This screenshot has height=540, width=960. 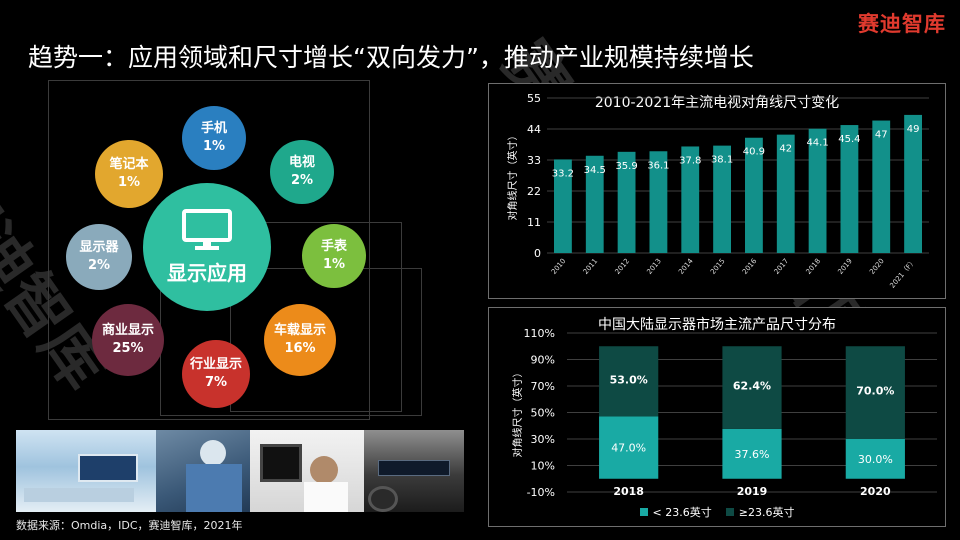 I want to click on photo-strip, so click(x=240, y=471).